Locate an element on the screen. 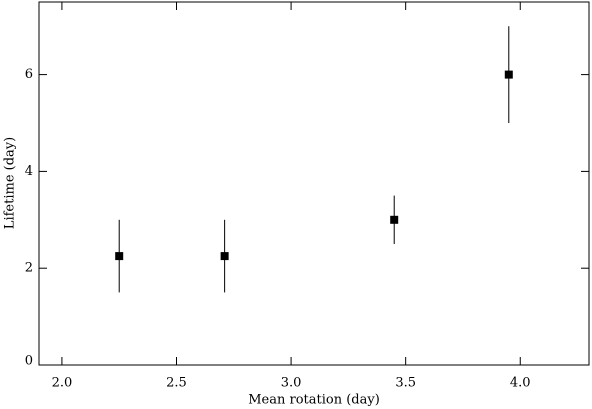  x-tick-label: 2.0 is located at coordinates (62, 383).